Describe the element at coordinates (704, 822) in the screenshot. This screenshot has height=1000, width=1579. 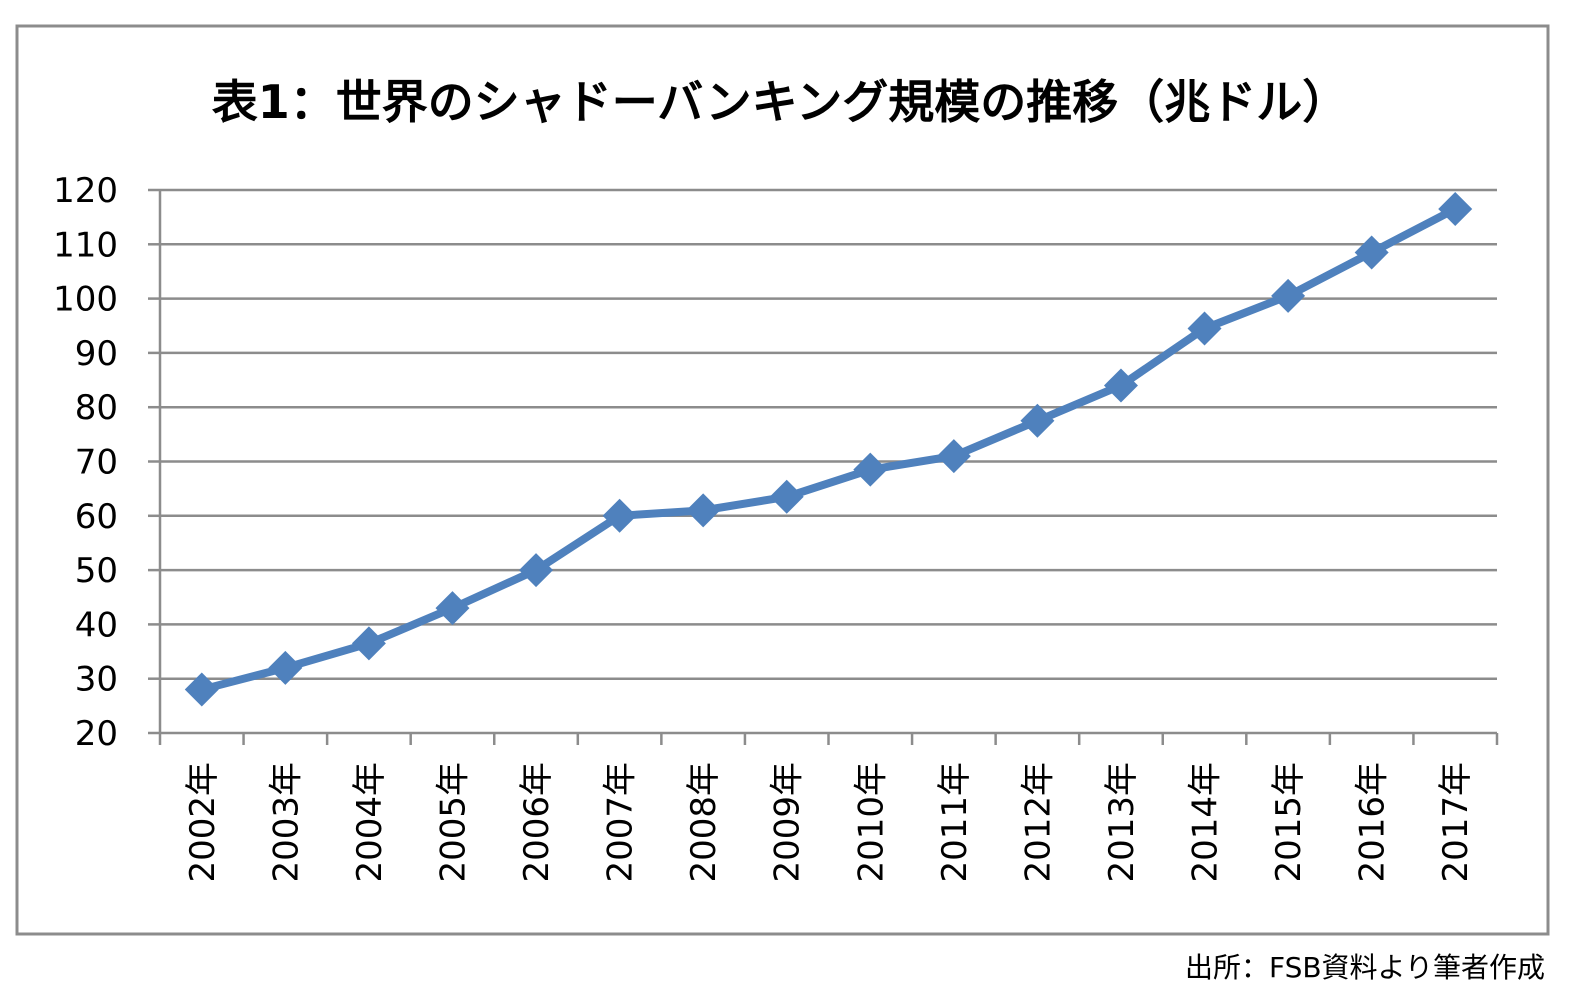
I see `x-tick-label: 2008年` at that location.